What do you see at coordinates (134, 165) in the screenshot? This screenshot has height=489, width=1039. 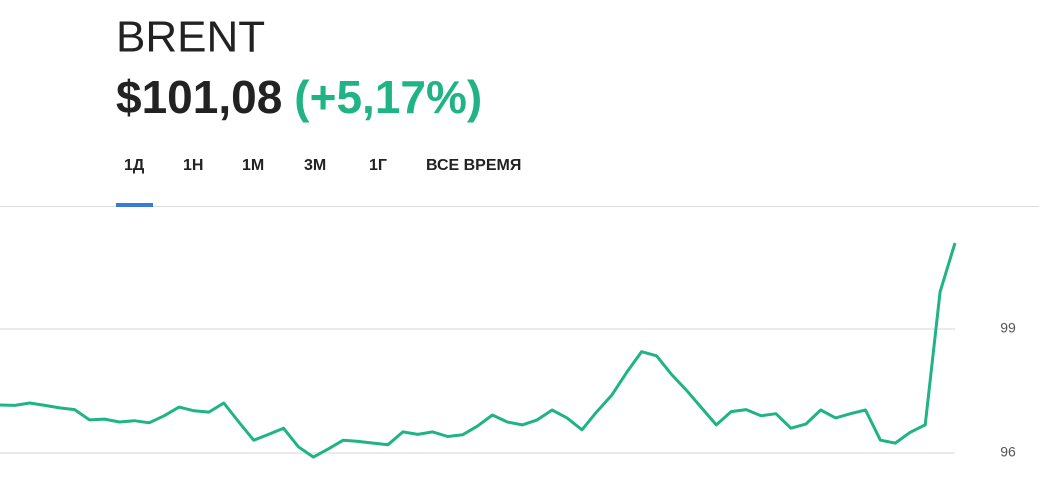 I see `tab: 1Д` at bounding box center [134, 165].